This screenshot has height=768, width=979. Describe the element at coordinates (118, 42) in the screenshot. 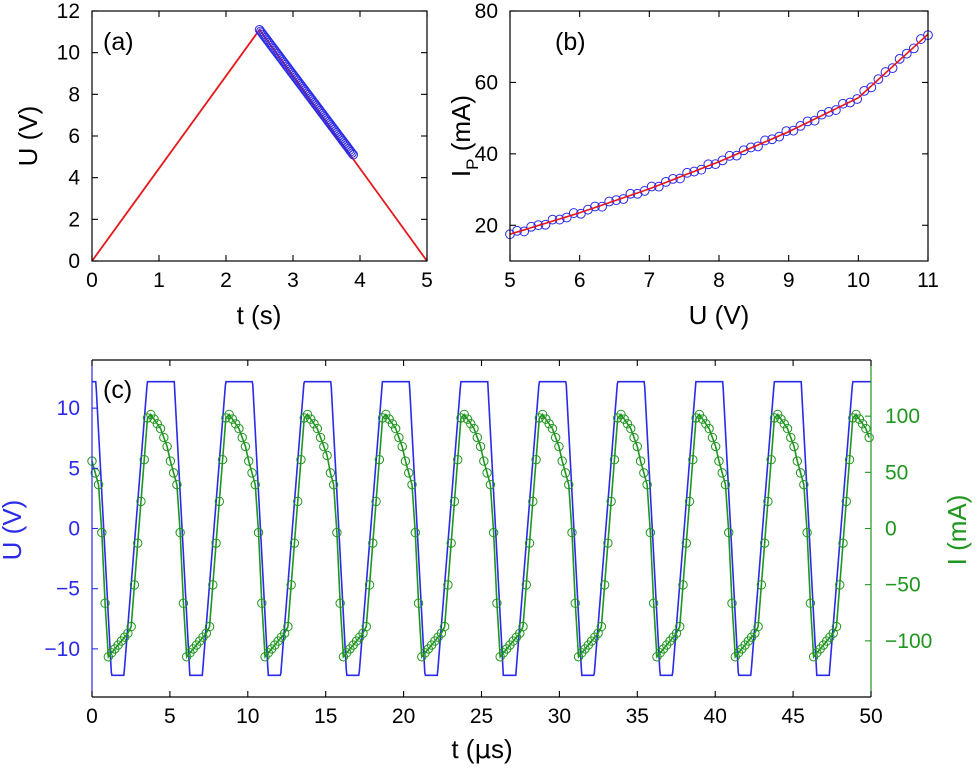

I see `panel-a-label: (a)` at that location.